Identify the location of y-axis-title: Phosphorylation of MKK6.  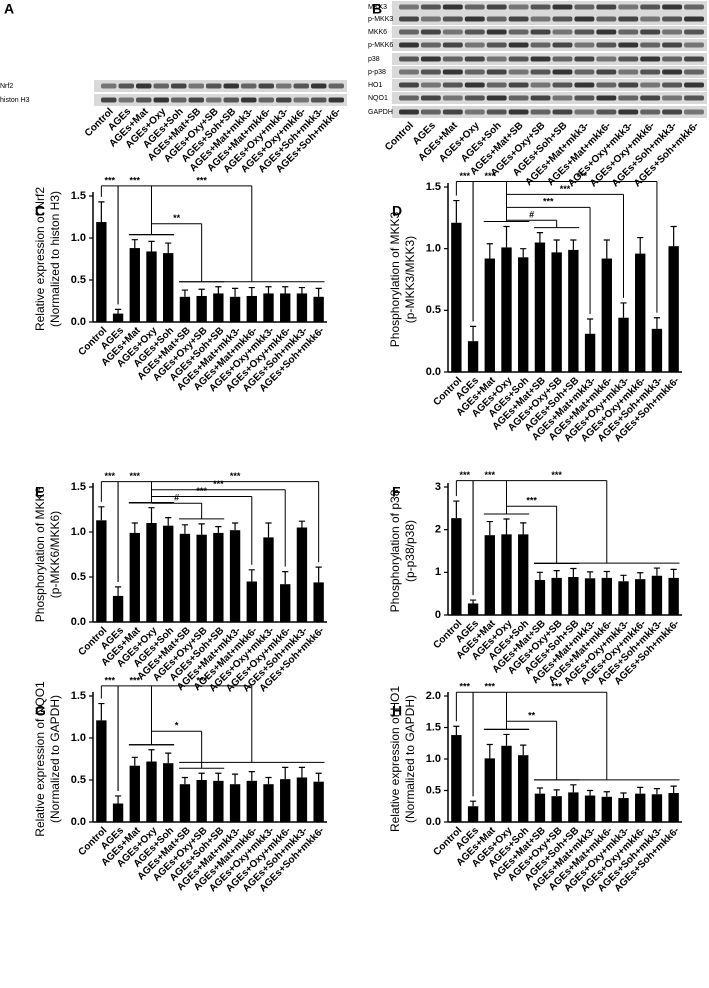
(40, 554).